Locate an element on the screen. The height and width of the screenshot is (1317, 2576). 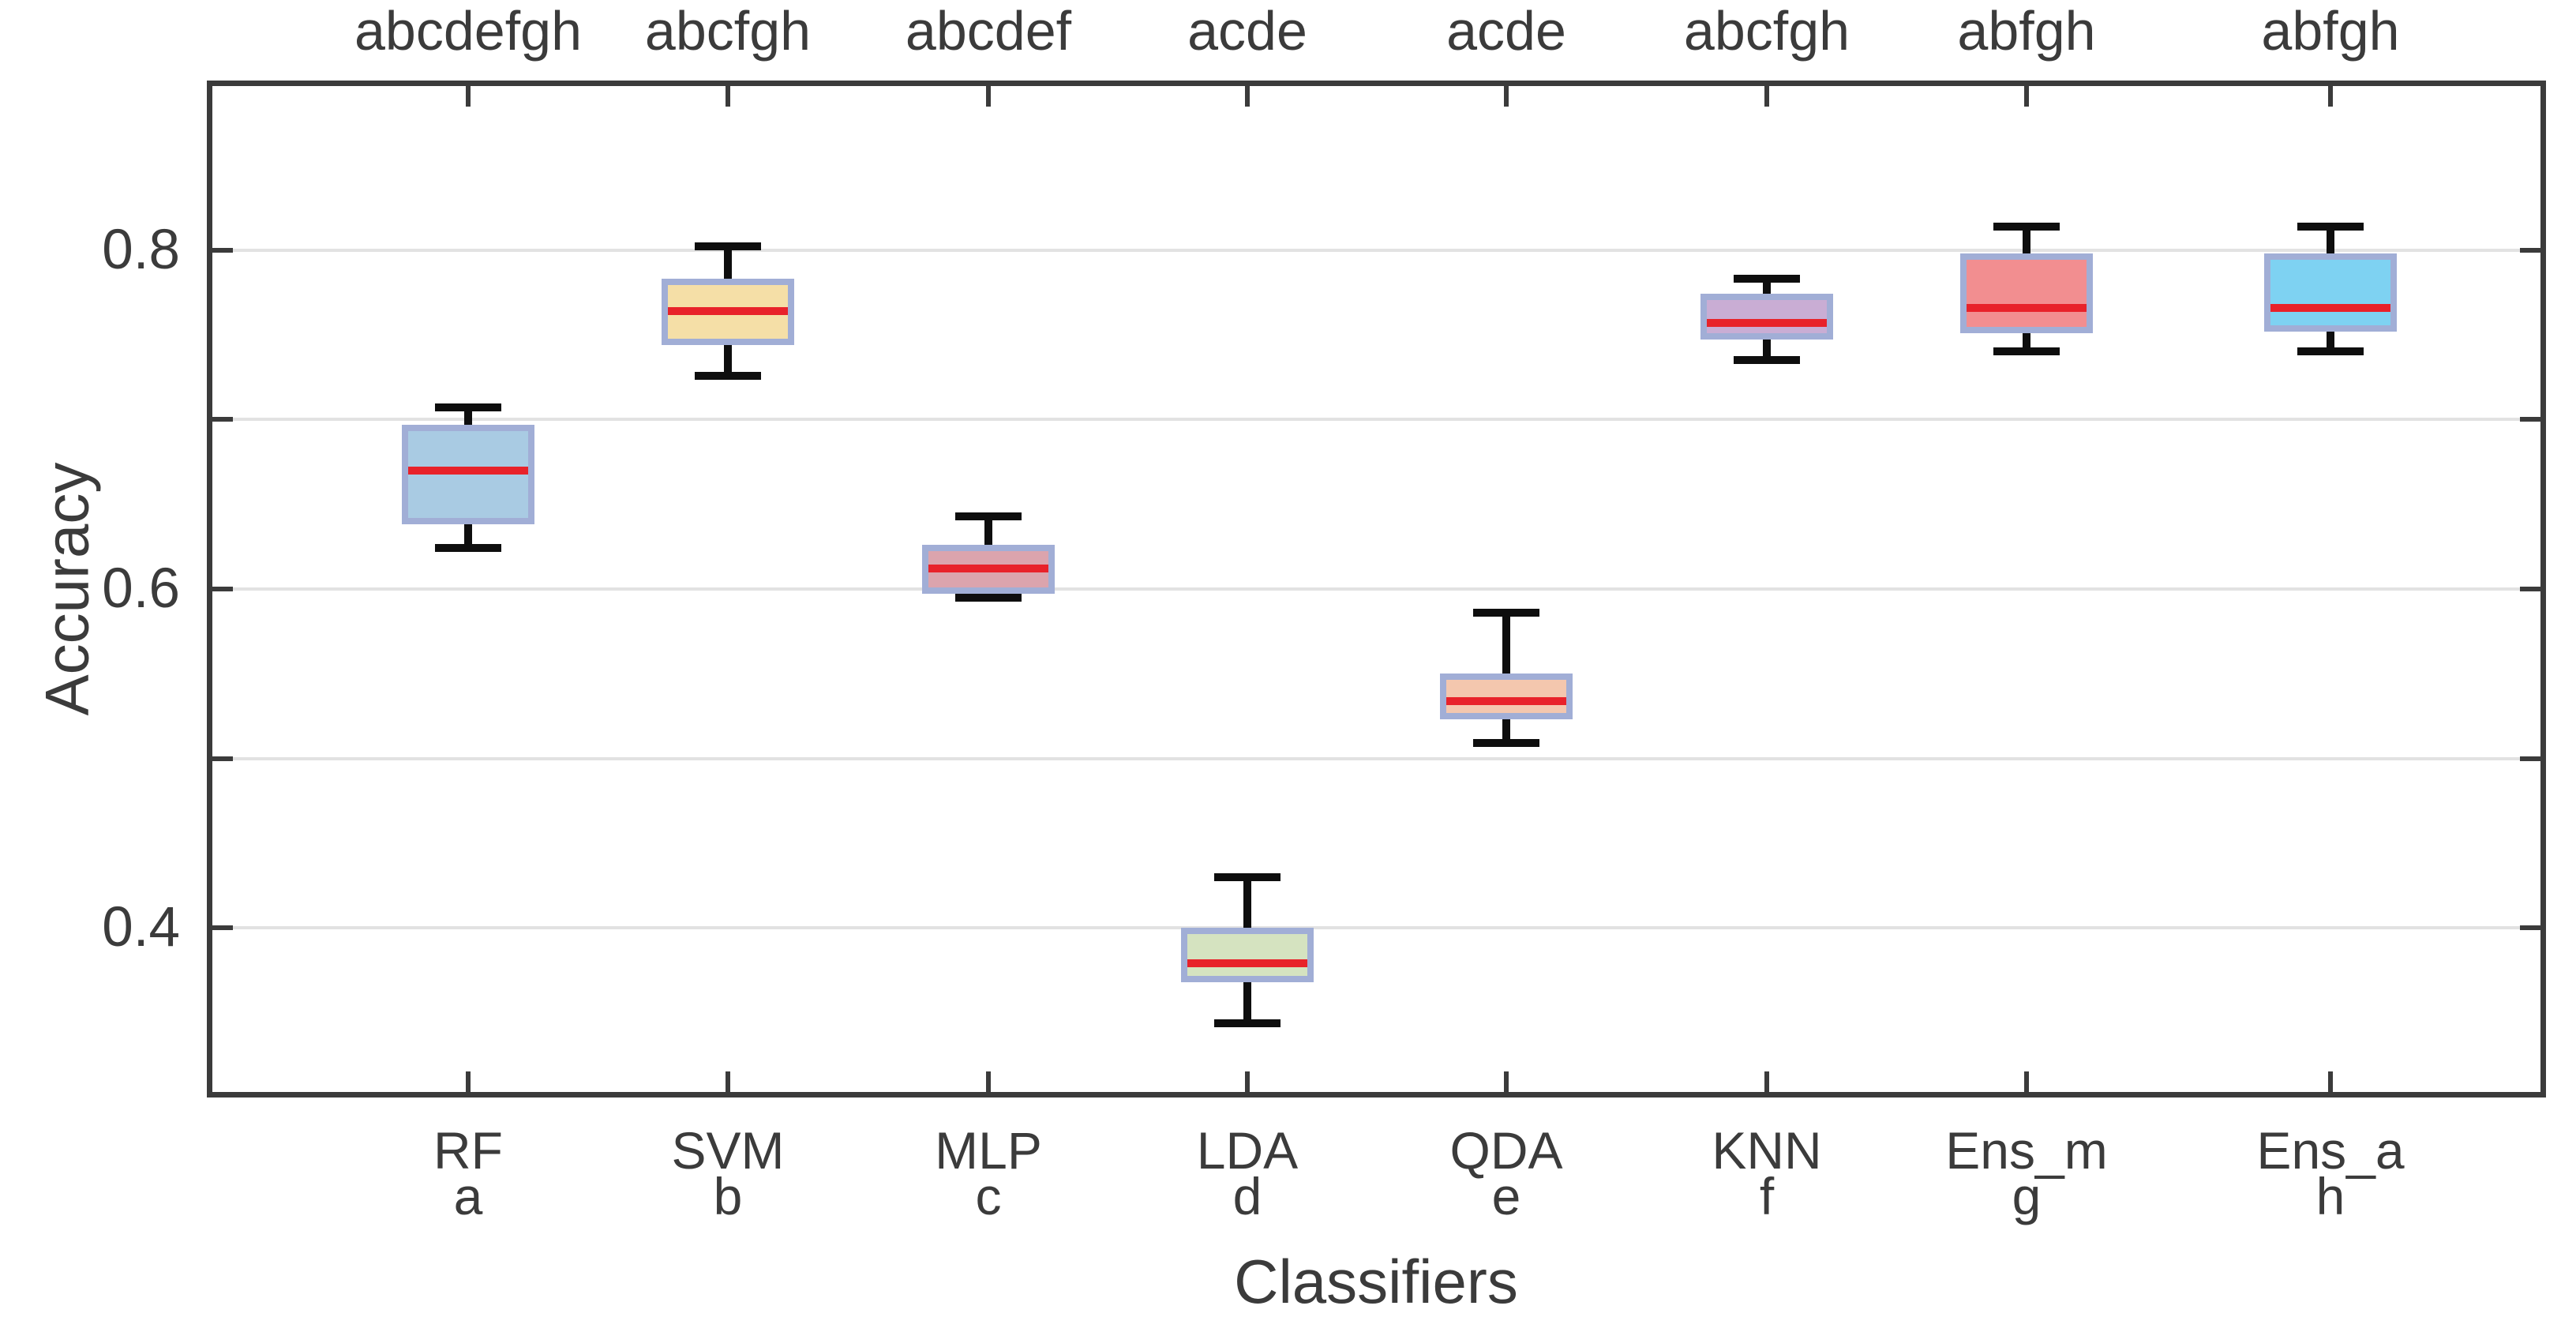
y-tick-label: 0.8 is located at coordinates (141, 250).